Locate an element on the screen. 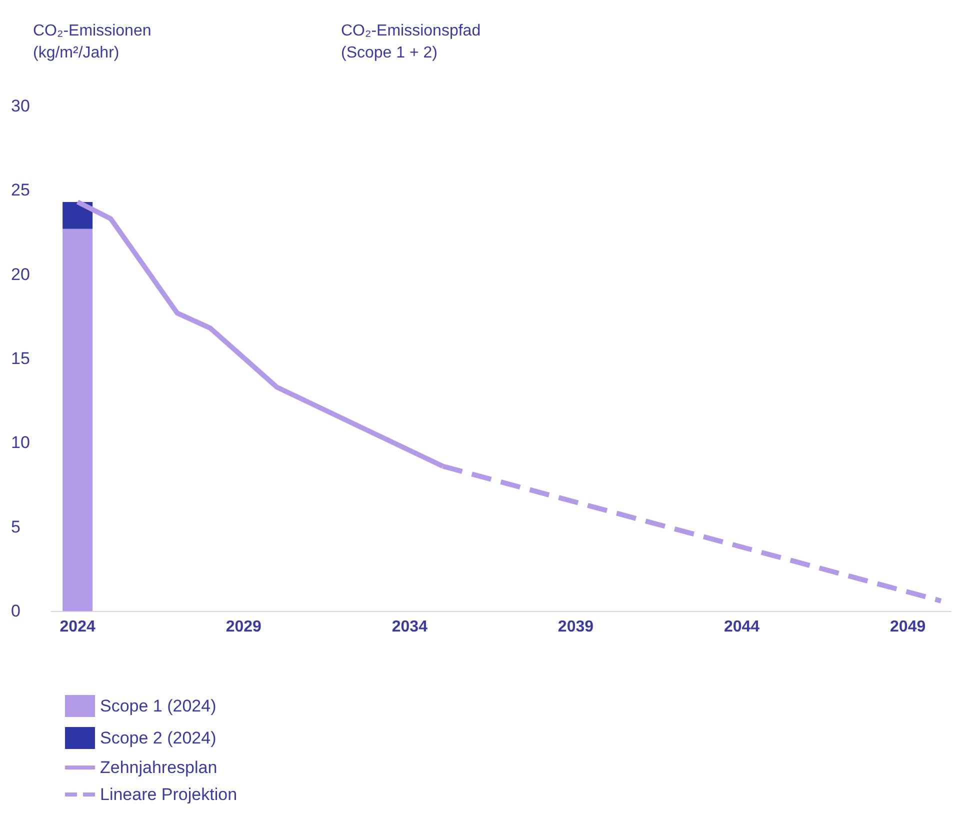 This screenshot has height=824, width=969. legend-label: Scope 2 (2024) is located at coordinates (158, 738).